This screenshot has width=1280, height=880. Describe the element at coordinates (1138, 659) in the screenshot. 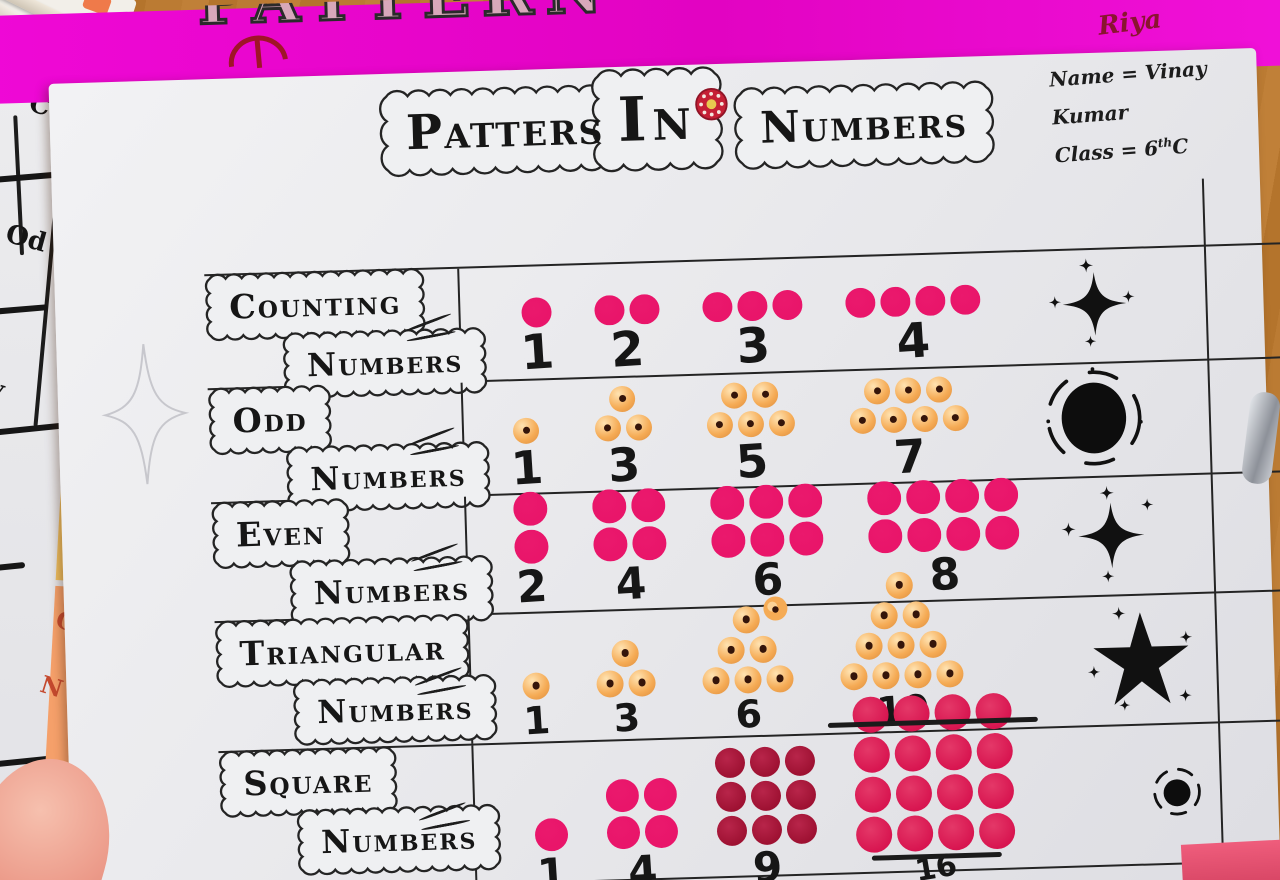

I see `five-point-star-stars-icon` at that location.